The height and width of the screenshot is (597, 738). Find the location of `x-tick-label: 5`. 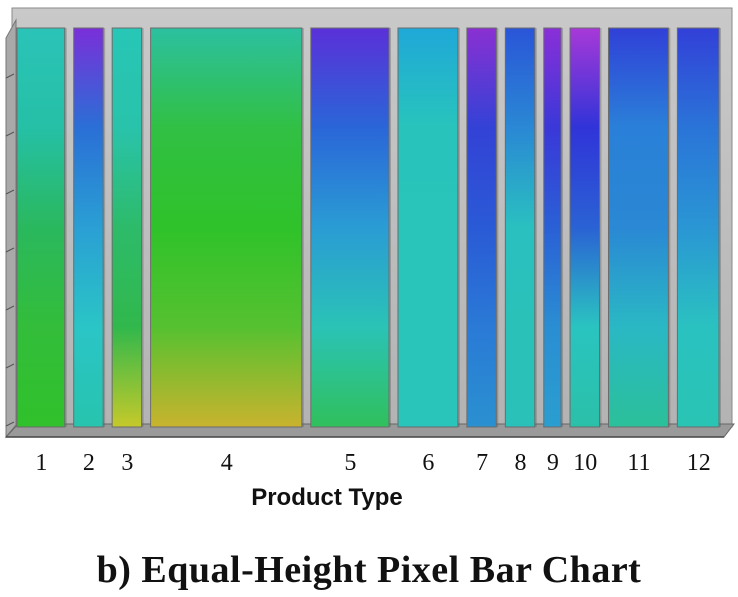

x-tick-label: 5 is located at coordinates (350, 463).